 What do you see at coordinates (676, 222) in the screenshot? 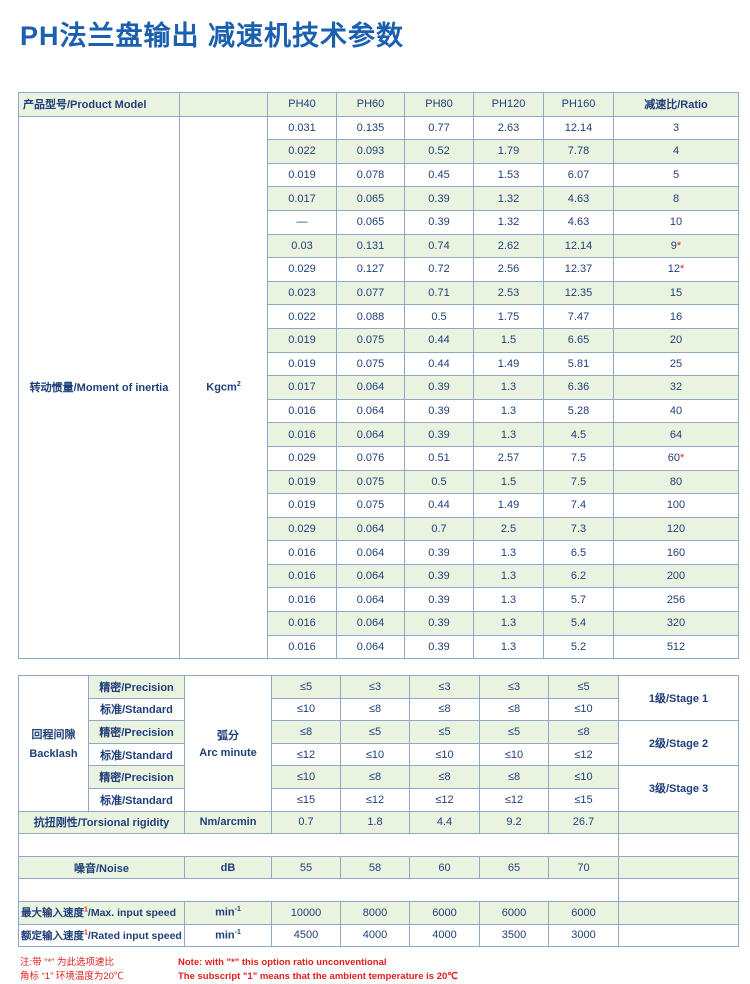
I see `ratio-value: 10` at bounding box center [676, 222].